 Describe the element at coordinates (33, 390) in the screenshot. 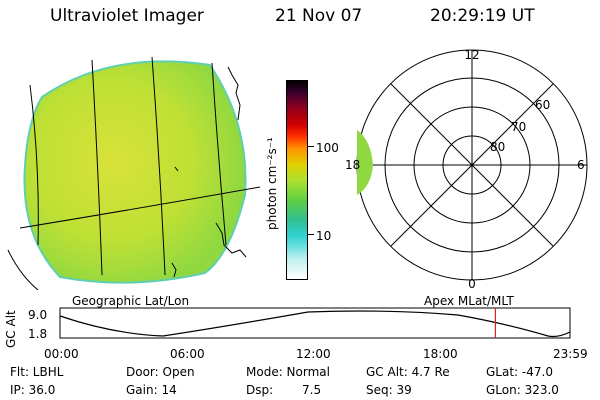

I see `ip-info: IP: 36.0` at that location.